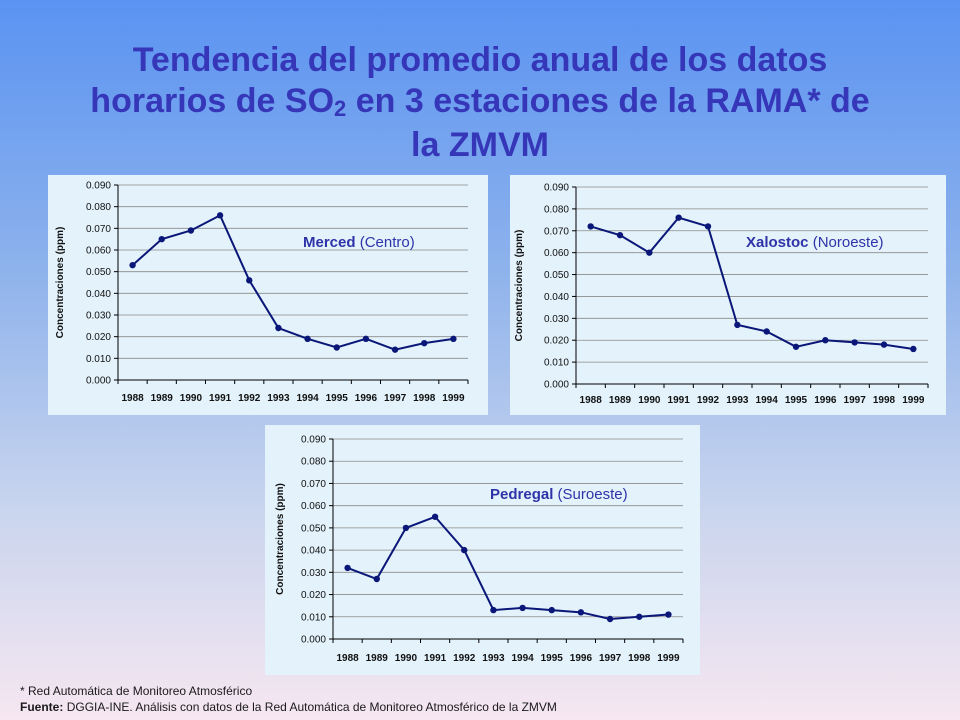  I want to click on x-tick-label: 1999, so click(453, 398).